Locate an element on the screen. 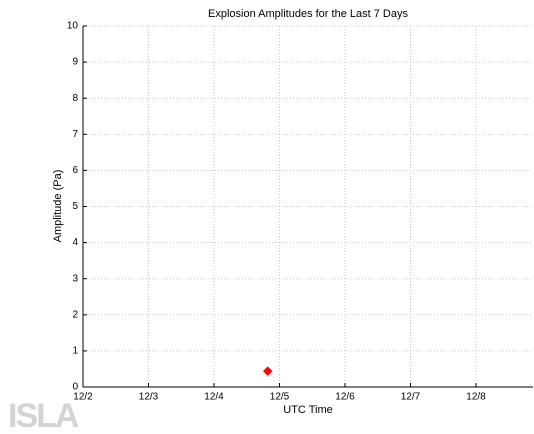 The width and height of the screenshot is (534, 434). watermark: ISLA is located at coordinates (43, 415).